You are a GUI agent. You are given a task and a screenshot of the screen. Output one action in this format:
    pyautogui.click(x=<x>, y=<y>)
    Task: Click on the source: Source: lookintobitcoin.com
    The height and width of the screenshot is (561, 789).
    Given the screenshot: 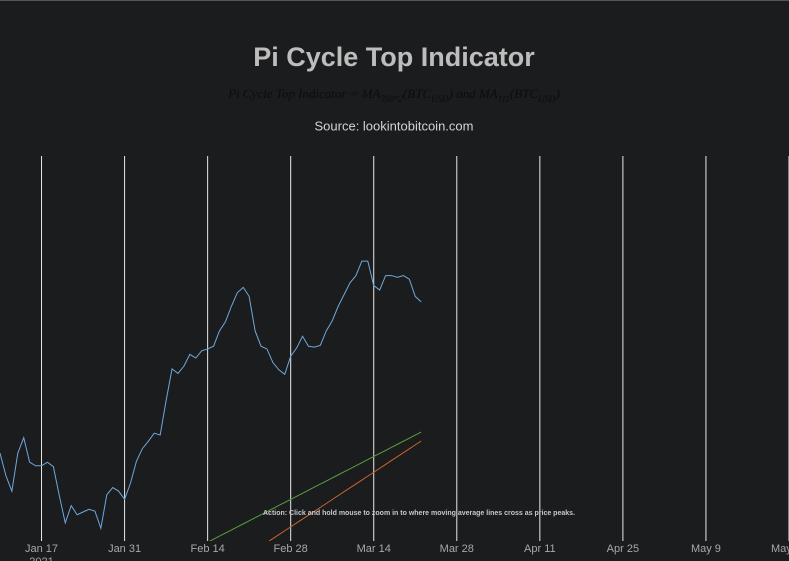 What is the action you would take?
    pyautogui.click(x=394, y=125)
    